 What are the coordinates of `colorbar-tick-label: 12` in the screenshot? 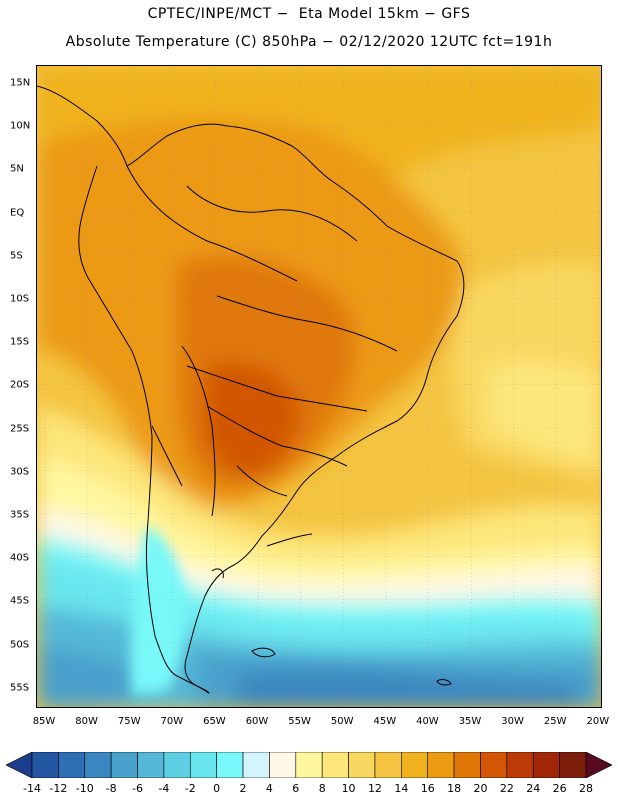 It's located at (374, 788).